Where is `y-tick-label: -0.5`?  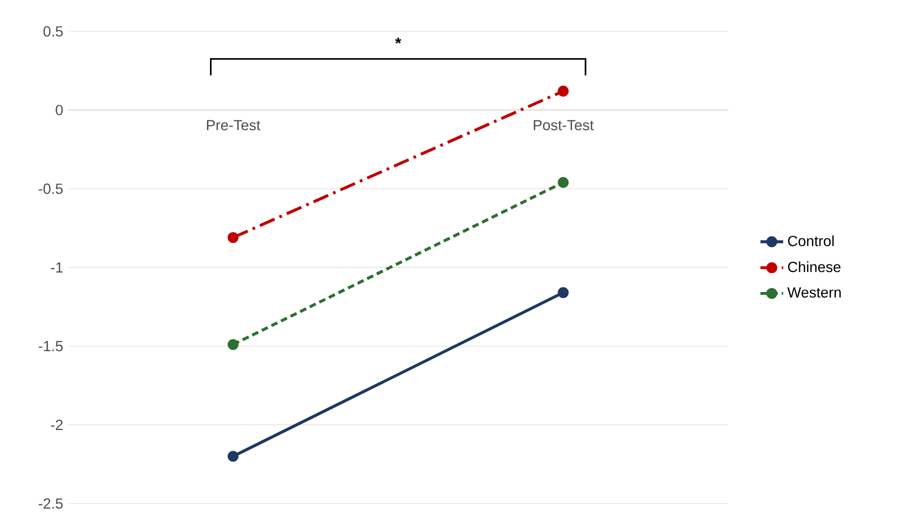
y-tick-label: -0.5 is located at coordinates (50, 189).